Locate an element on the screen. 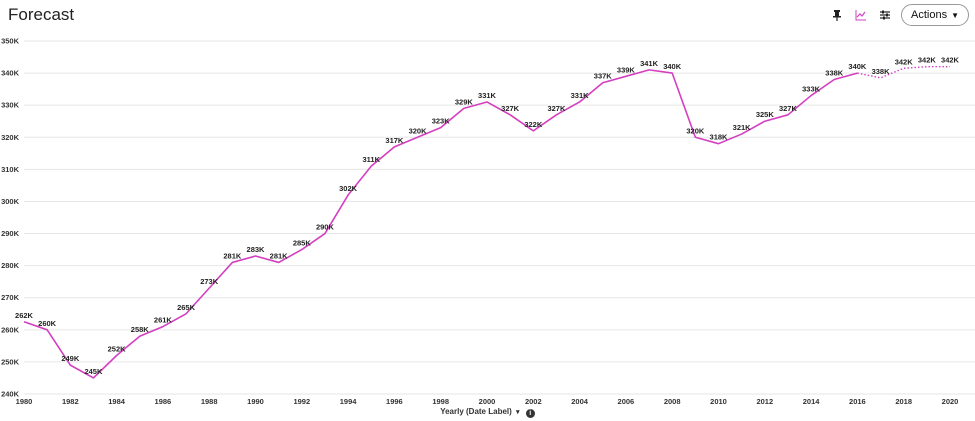 Image resolution: width=975 pixels, height=421 pixels. x-tick-label: 1988 is located at coordinates (209, 401).